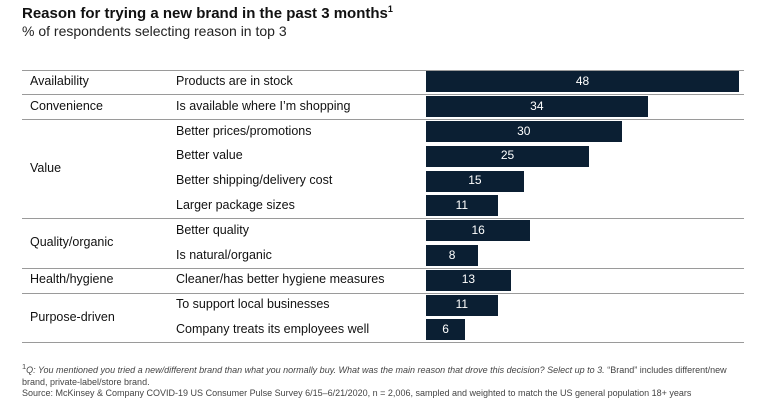 The width and height of the screenshot is (758, 412). Describe the element at coordinates (72, 316) in the screenshot. I see `group-label: Purpose-driven` at that location.